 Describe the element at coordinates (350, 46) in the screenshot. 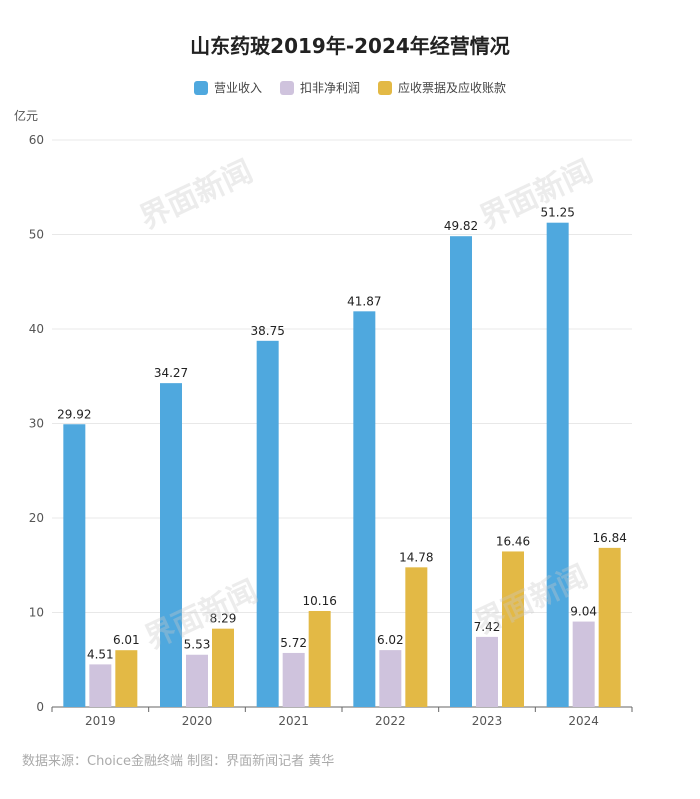

I see `chart-title: 山东药玻2019年-2024年经营情况` at that location.